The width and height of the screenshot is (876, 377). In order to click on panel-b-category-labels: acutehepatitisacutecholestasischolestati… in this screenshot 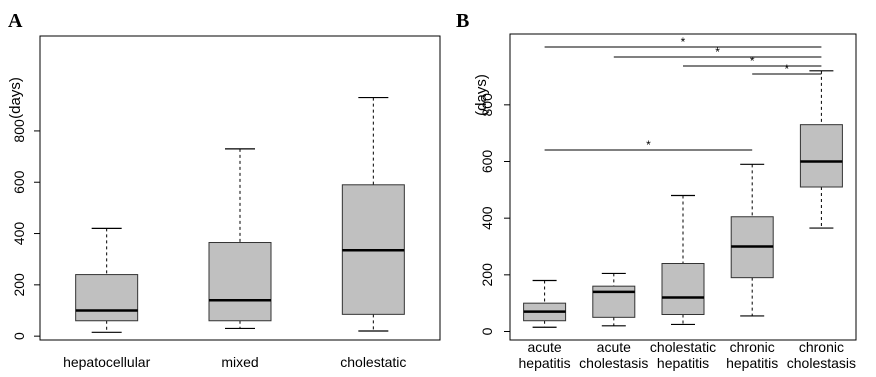, I will do `click(688, 355)`.